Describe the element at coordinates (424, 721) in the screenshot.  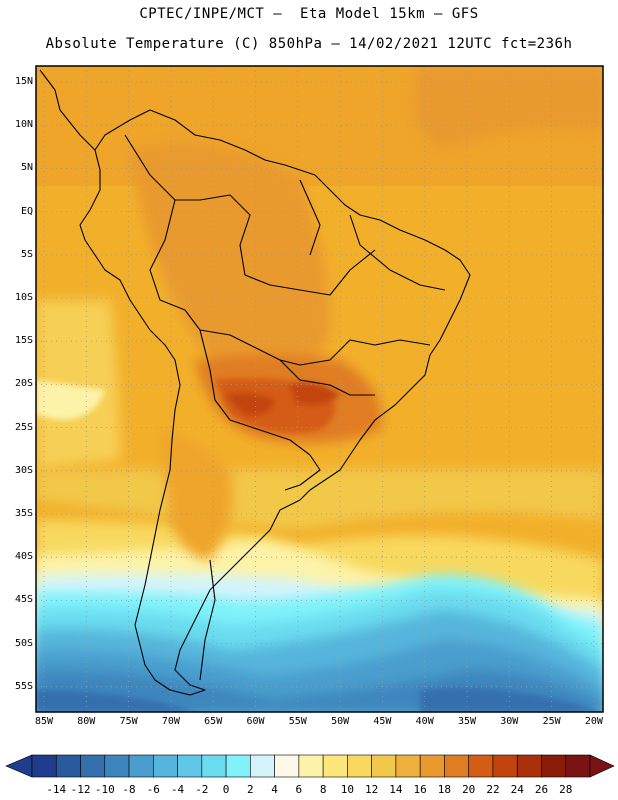
I see `lon-label: 40W` at that location.